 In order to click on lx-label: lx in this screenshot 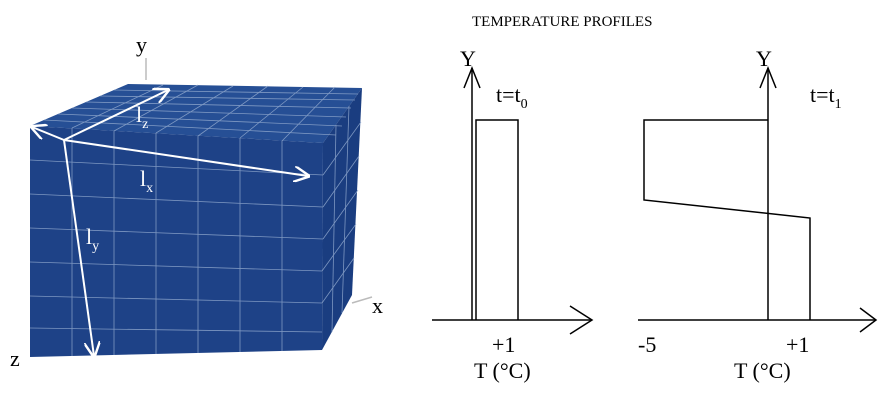, I will do `click(146, 181)`.